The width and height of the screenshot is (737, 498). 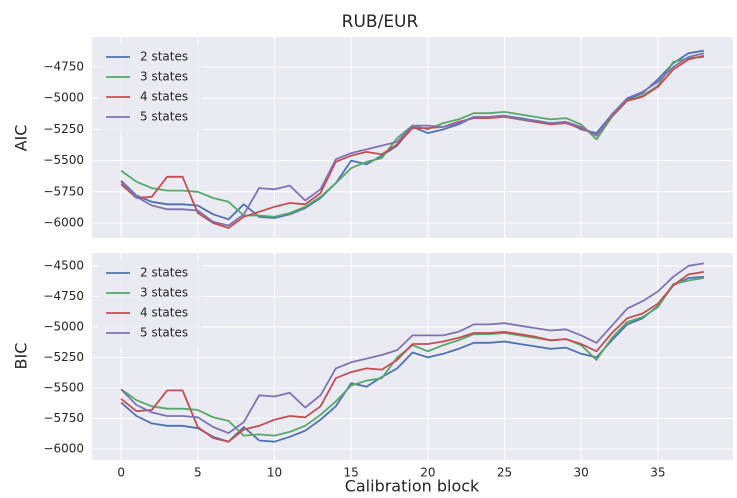 I want to click on x-tick-label: 0, so click(x=121, y=473).